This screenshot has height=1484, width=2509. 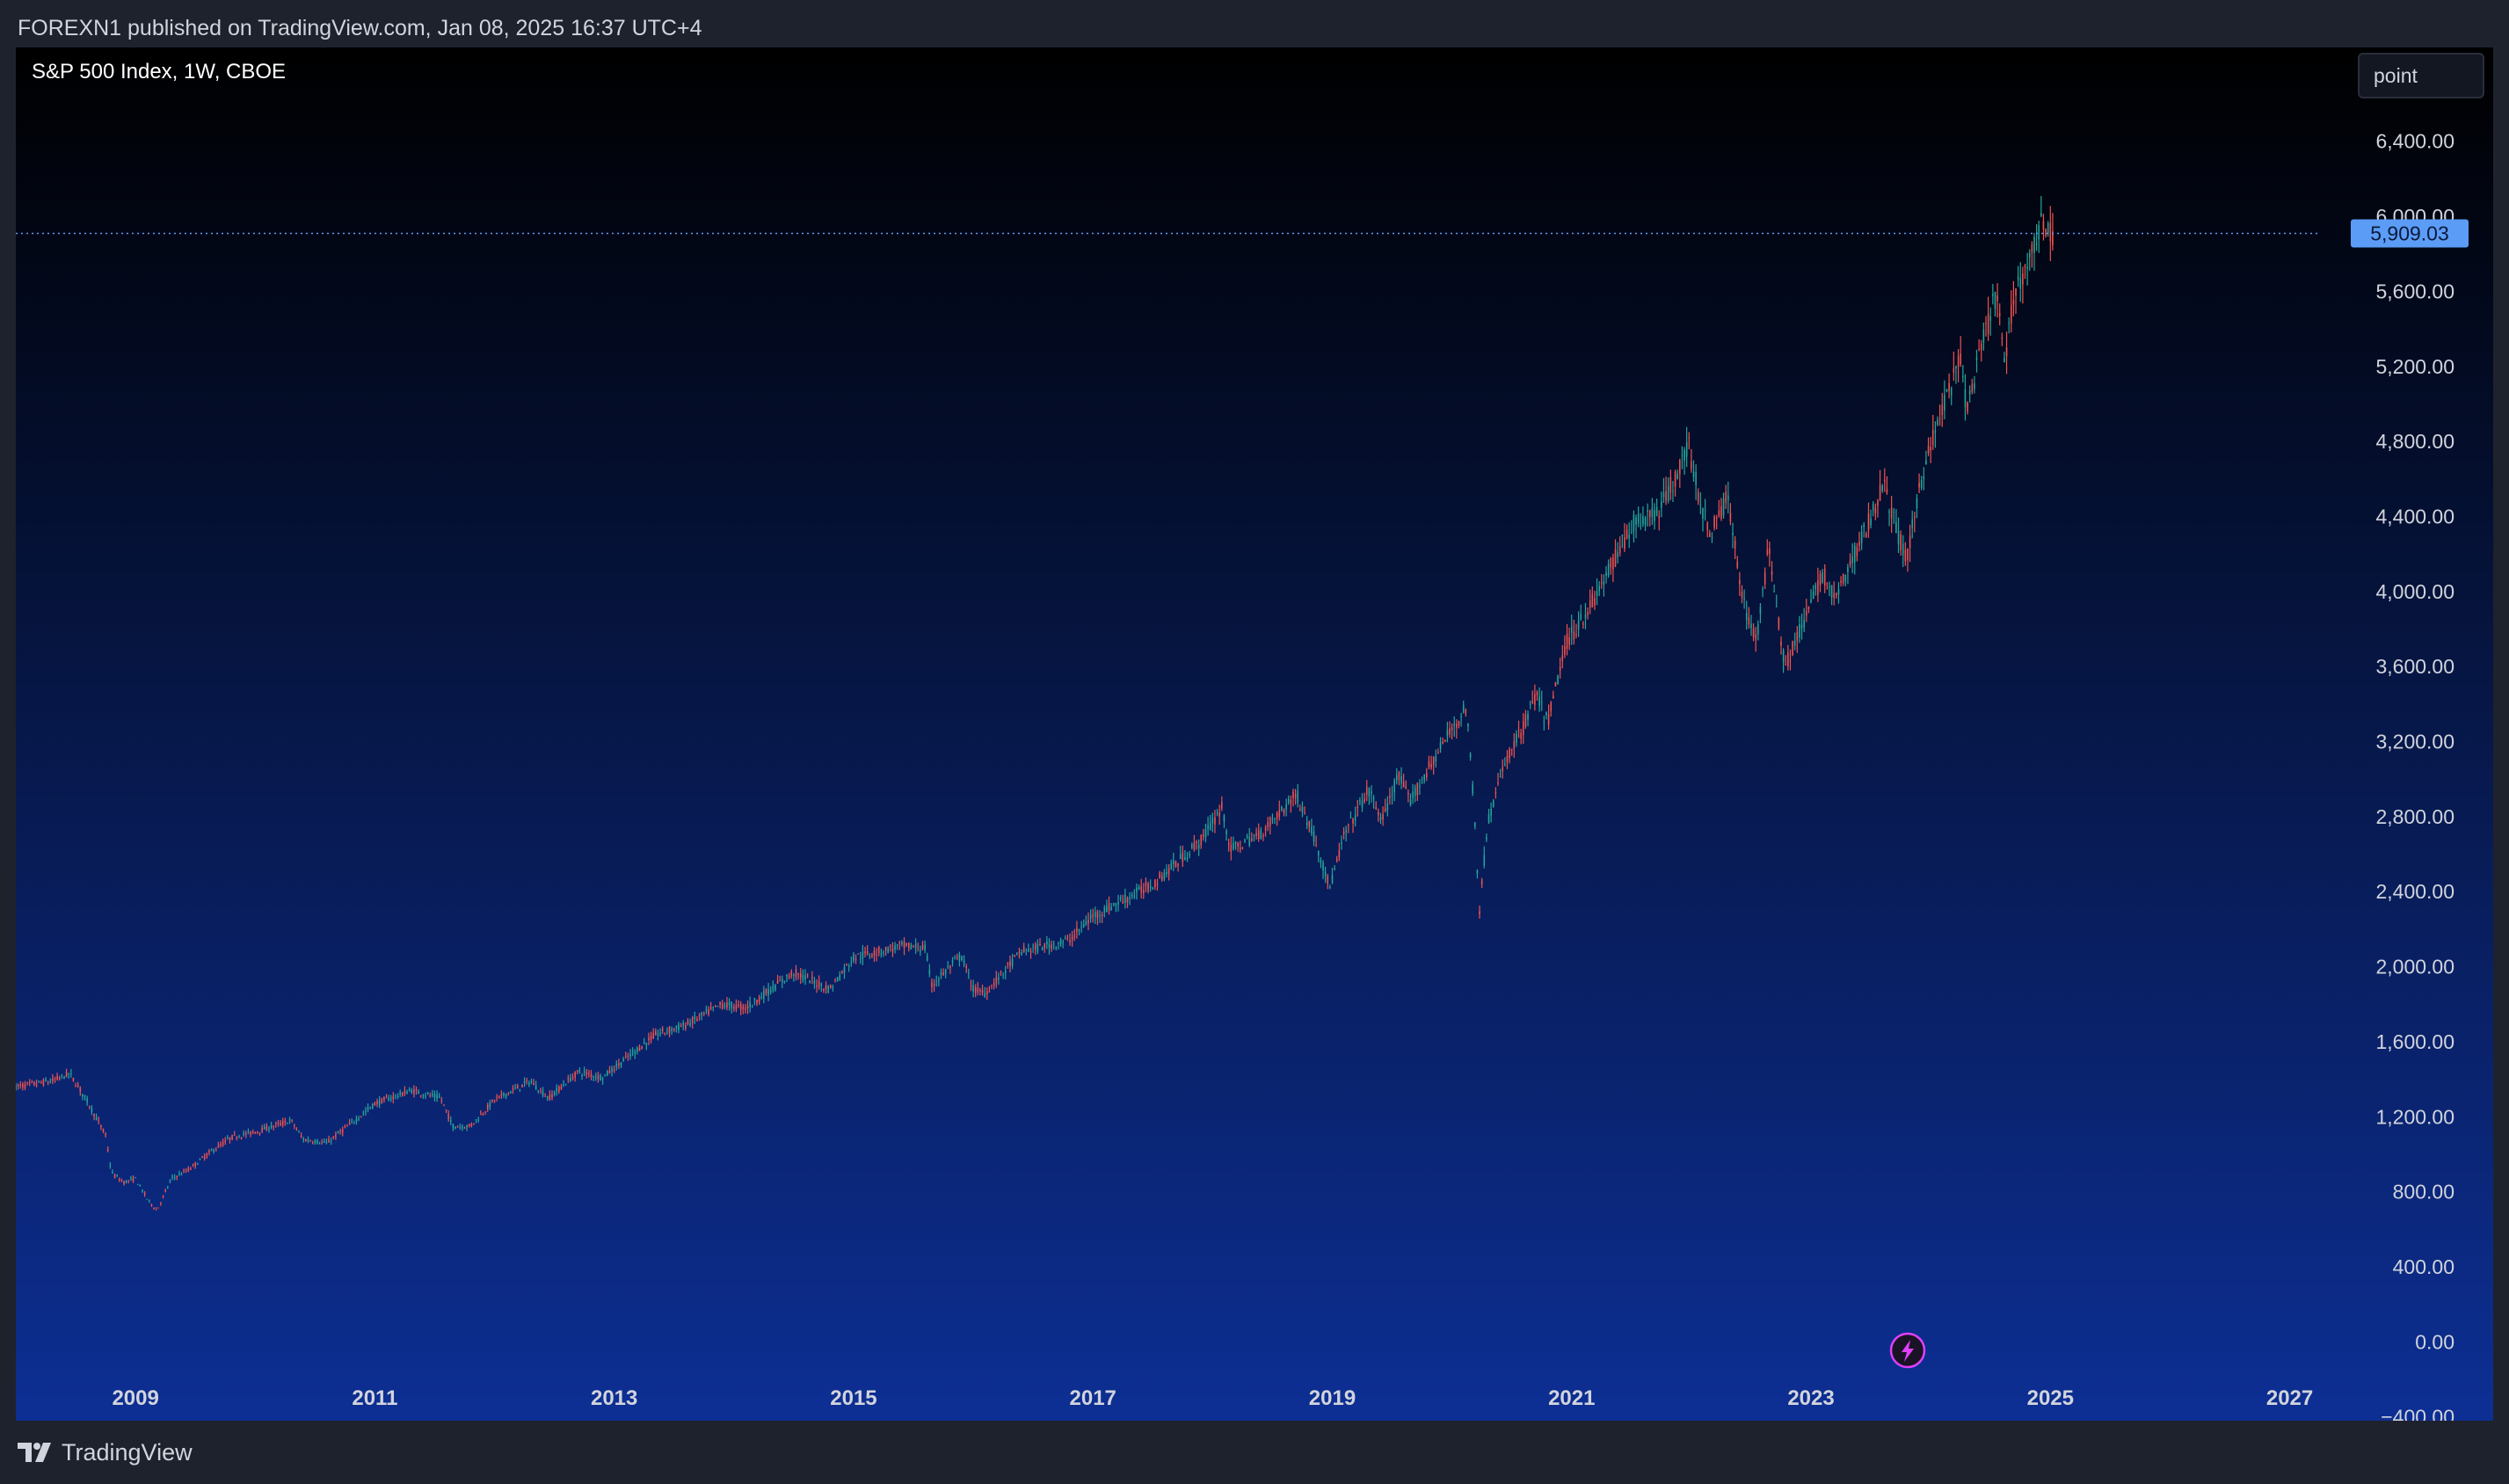 I want to click on y-tick-label: 1,200.00, so click(x=2414, y=1117).